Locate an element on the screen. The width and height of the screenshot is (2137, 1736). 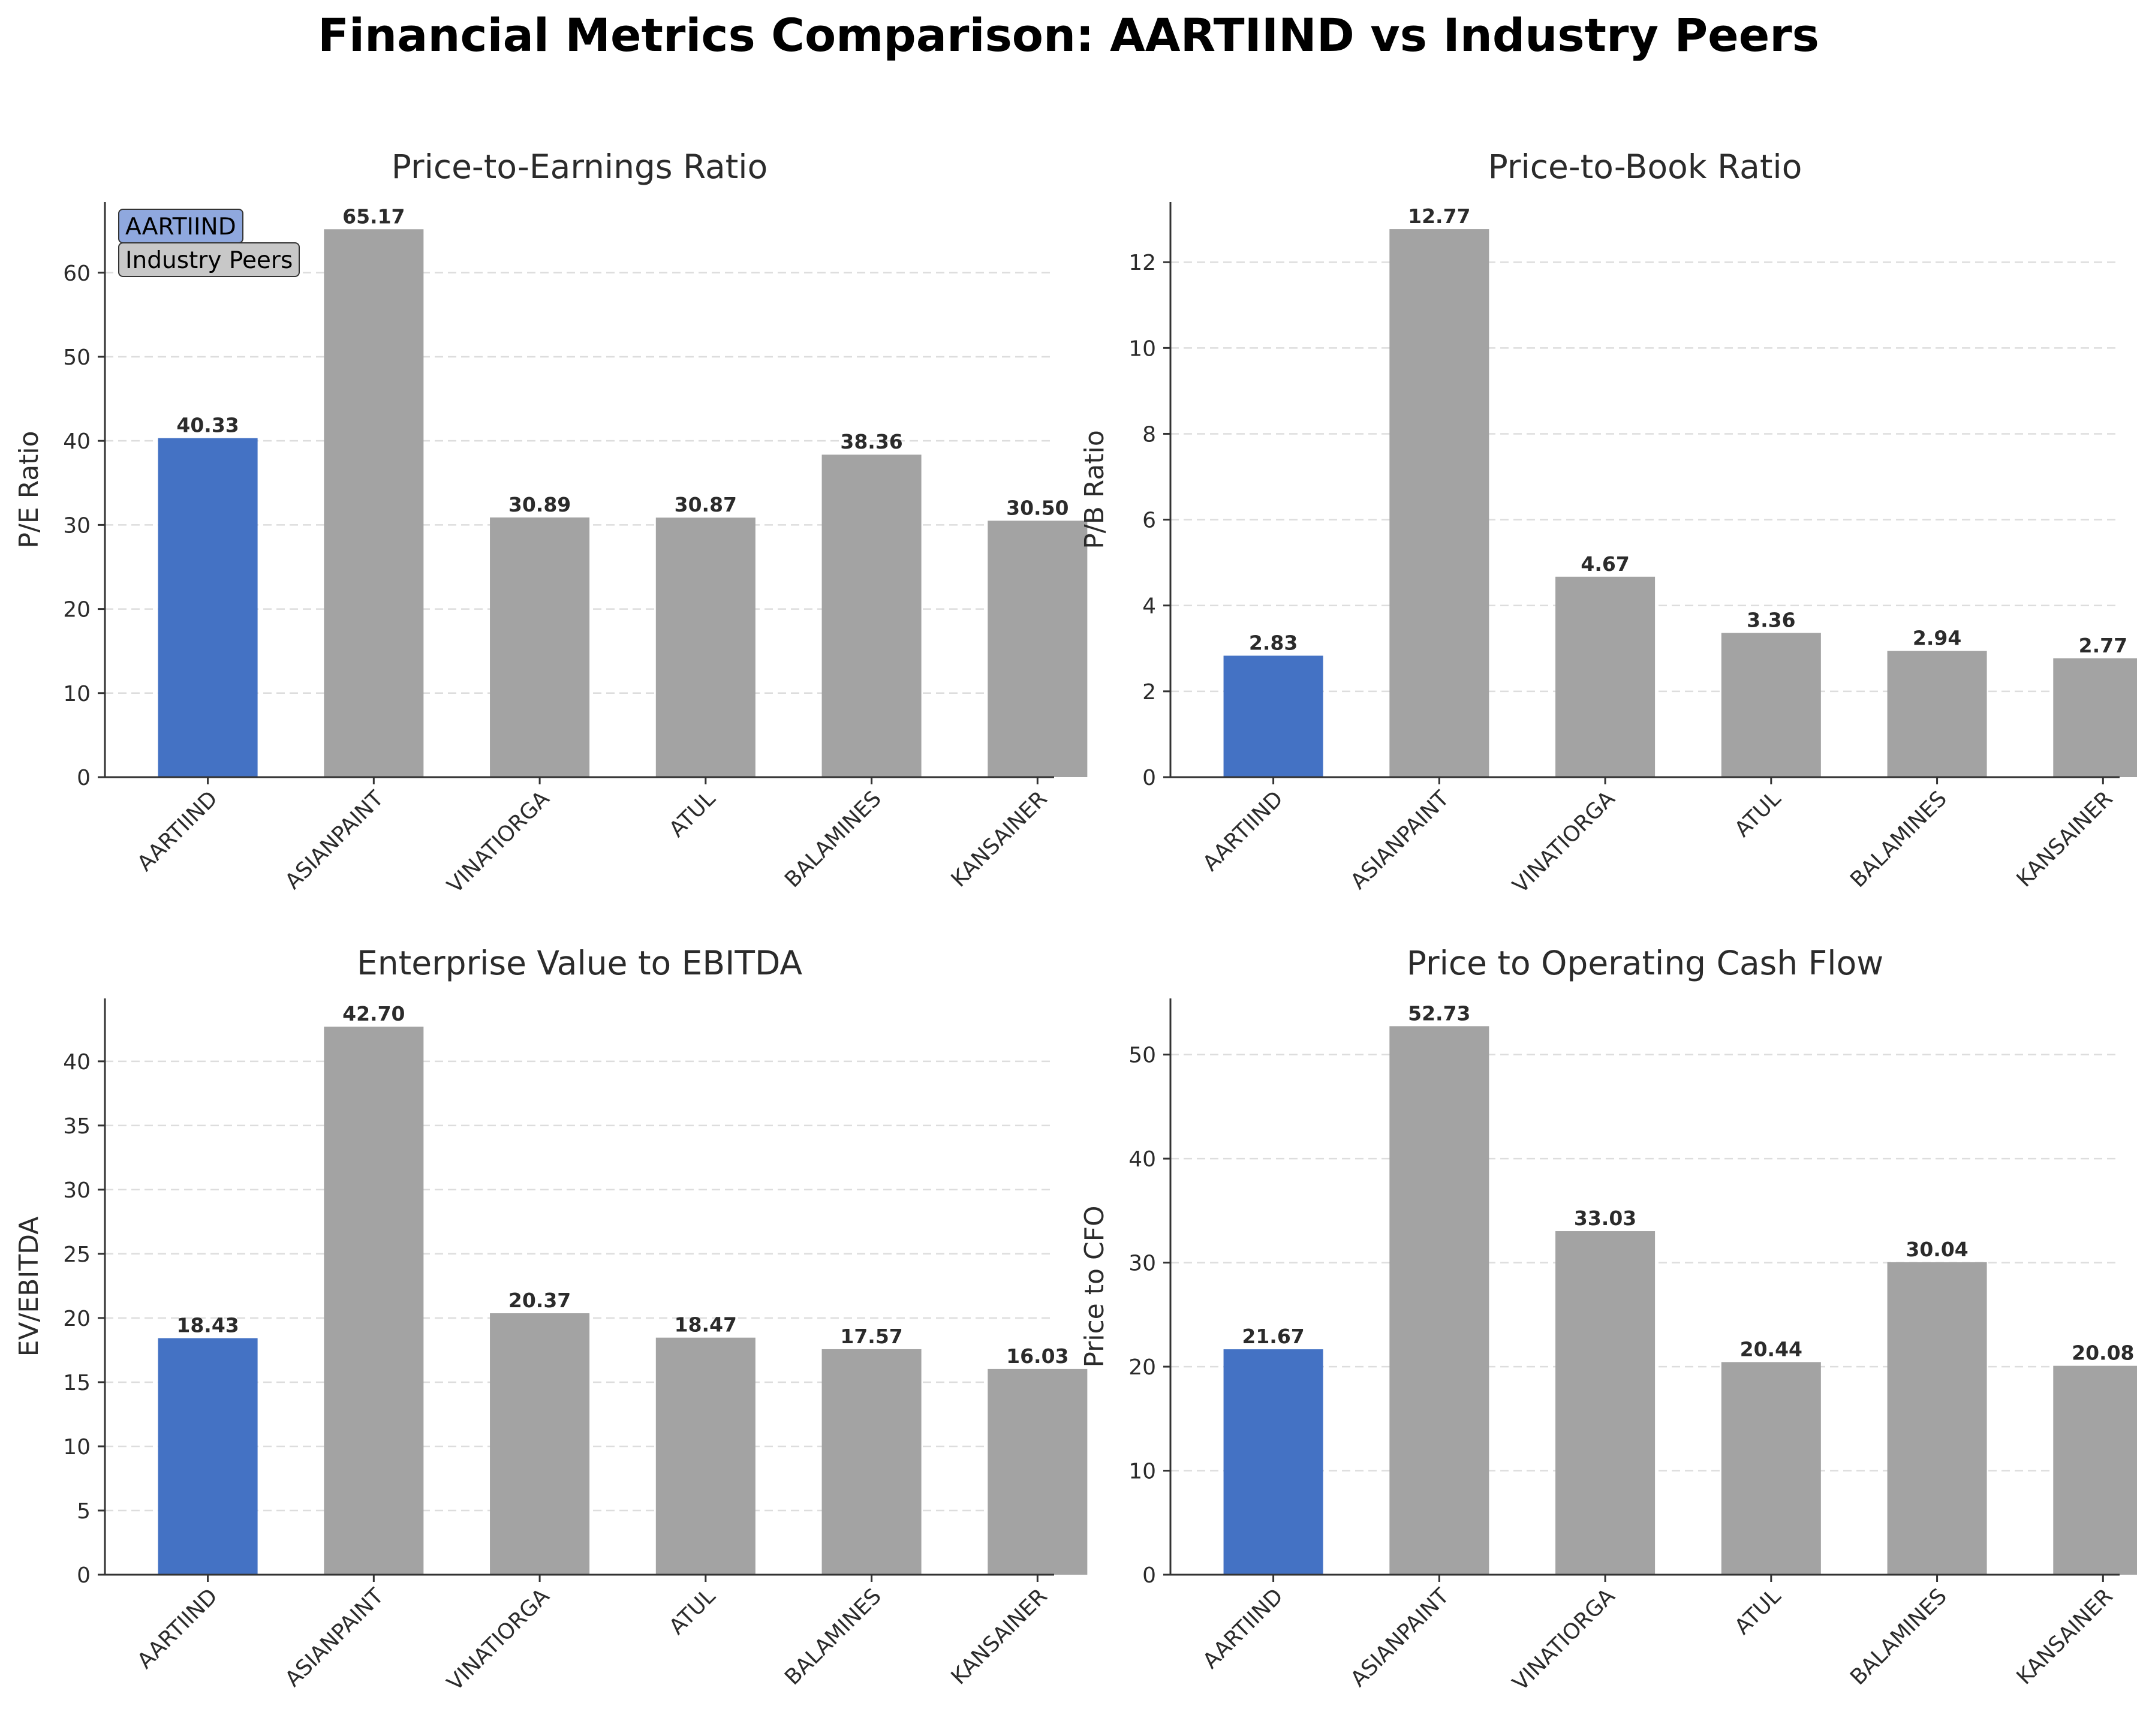
chart-3-y-tick-label: 35 is located at coordinates (77, 1126).